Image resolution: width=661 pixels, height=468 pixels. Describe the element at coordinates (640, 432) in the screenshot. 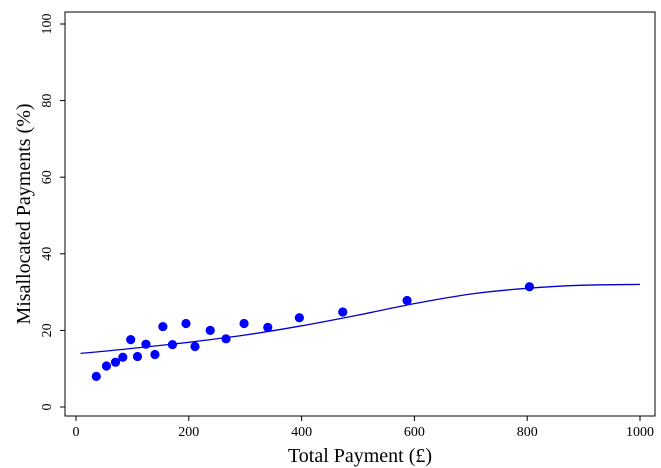

I see `x-tick-label: 1000` at that location.